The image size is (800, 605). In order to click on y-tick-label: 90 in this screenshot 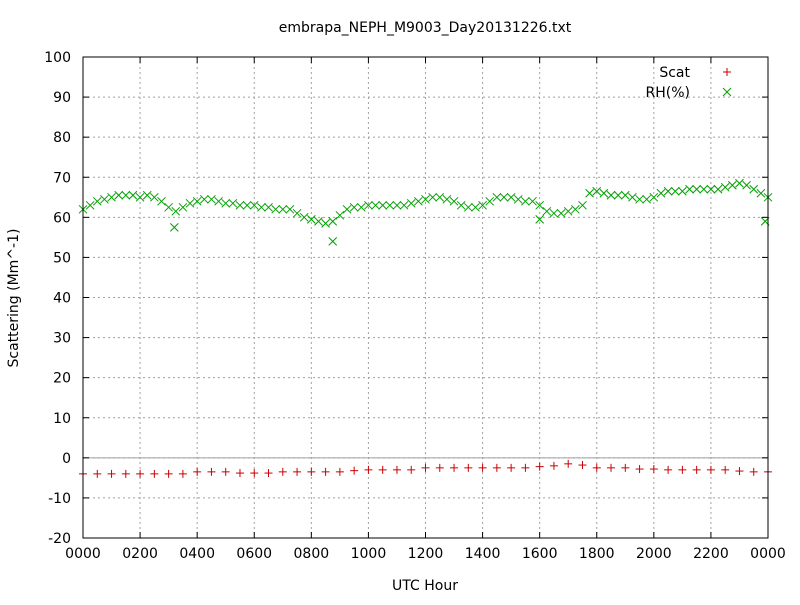, I will do `click(62, 98)`.